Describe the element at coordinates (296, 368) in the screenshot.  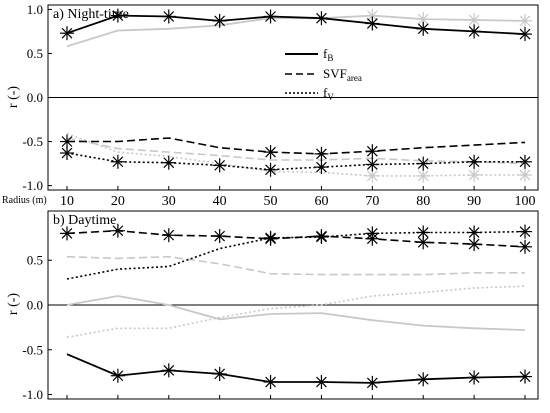
I see `series-fB-dark-b` at that location.